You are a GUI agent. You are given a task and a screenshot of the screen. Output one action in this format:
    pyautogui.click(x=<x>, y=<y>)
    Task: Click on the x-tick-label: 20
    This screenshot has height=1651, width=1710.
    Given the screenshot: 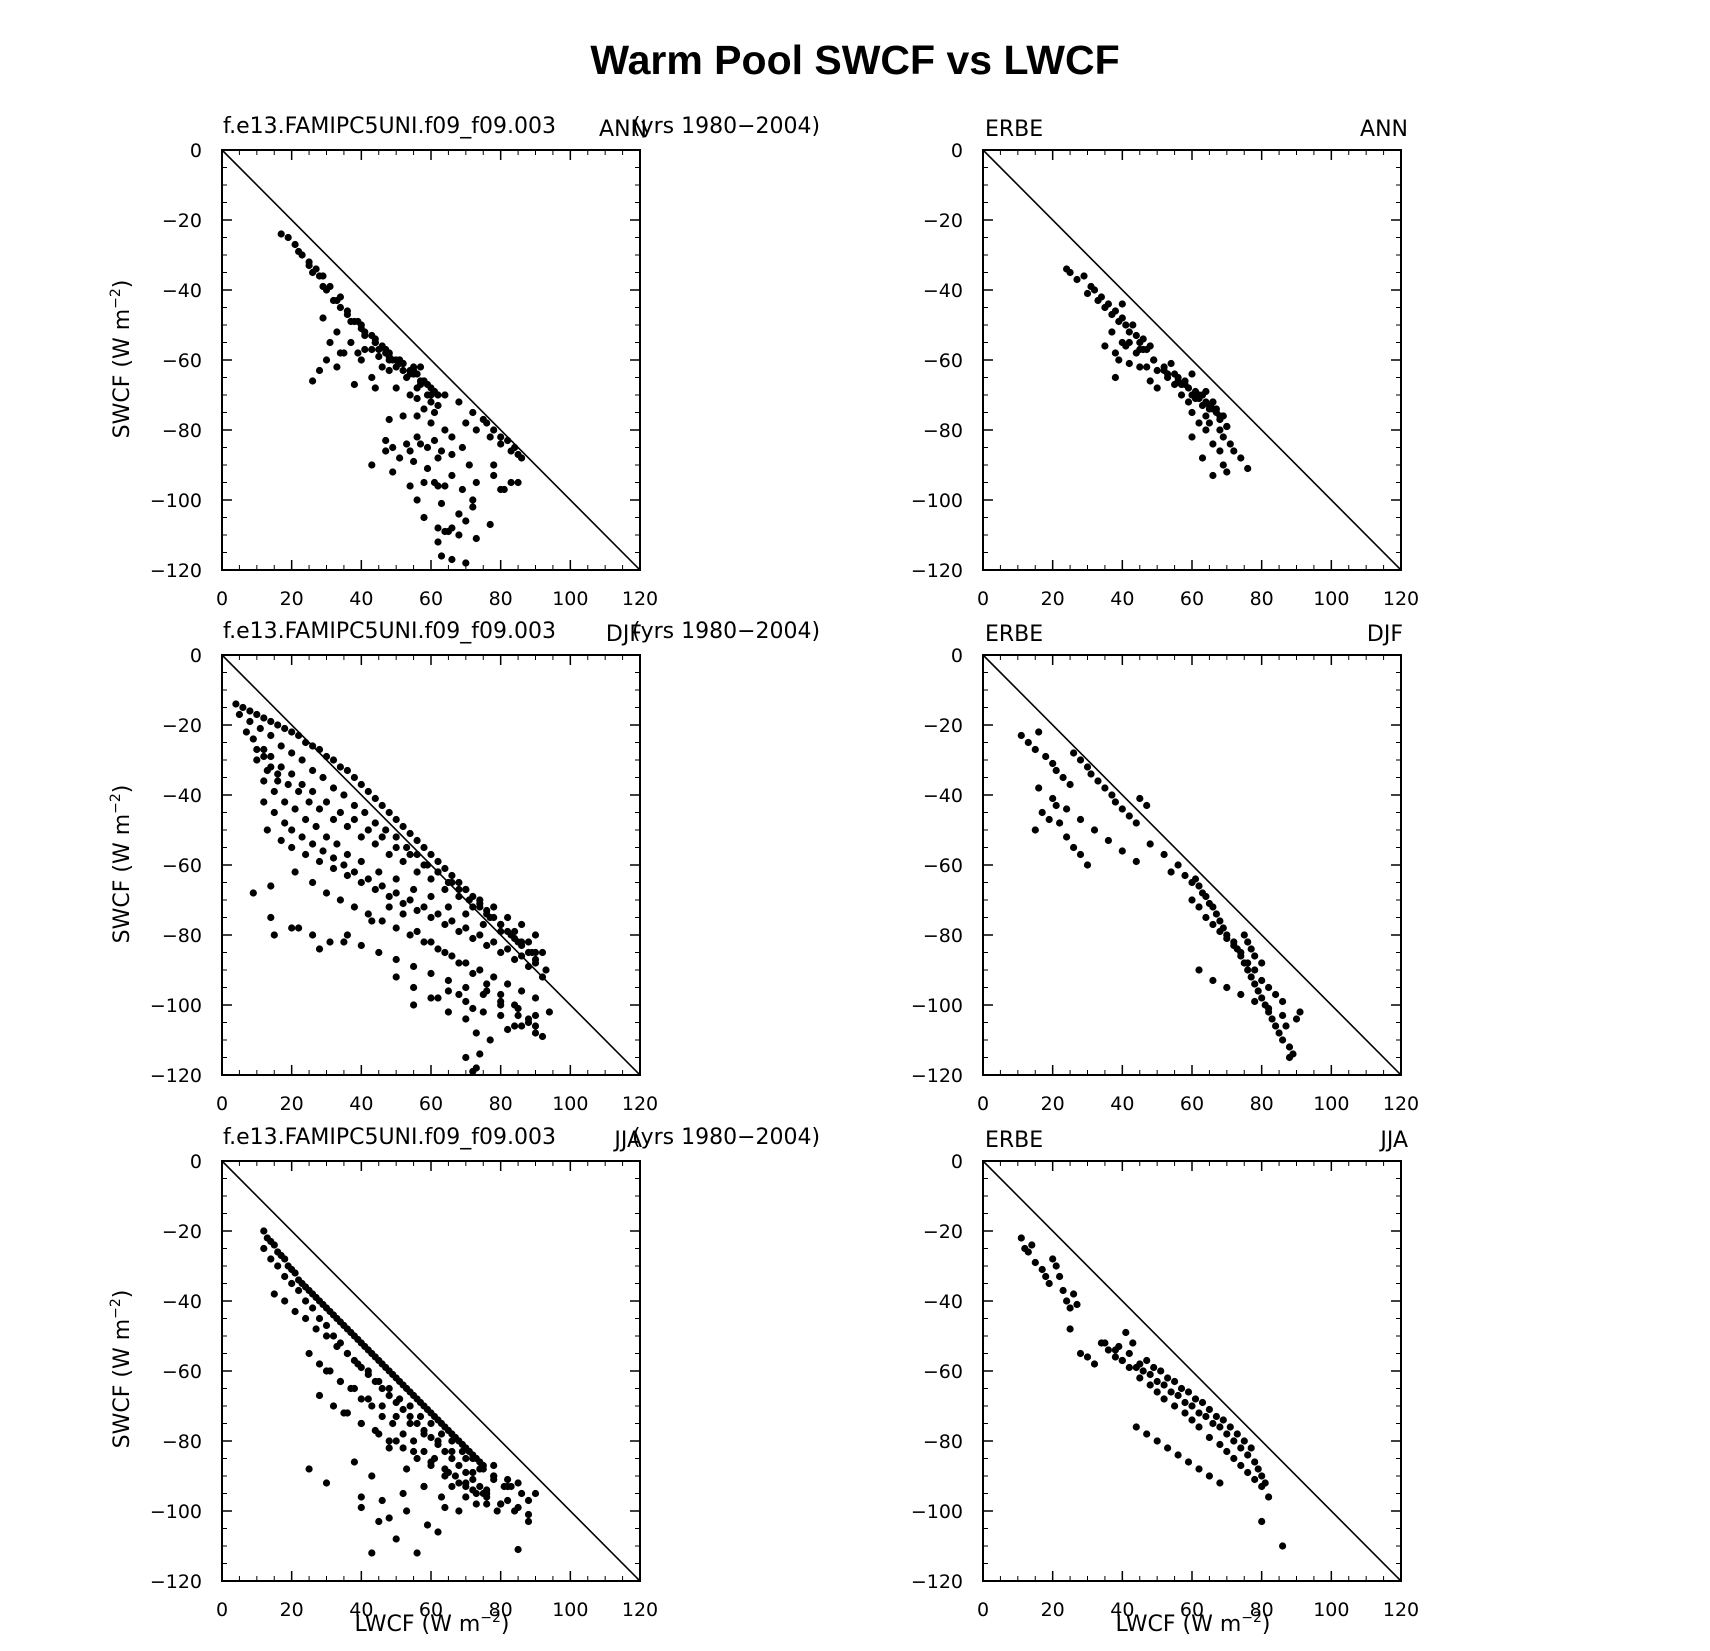 What is the action you would take?
    pyautogui.click(x=292, y=1610)
    